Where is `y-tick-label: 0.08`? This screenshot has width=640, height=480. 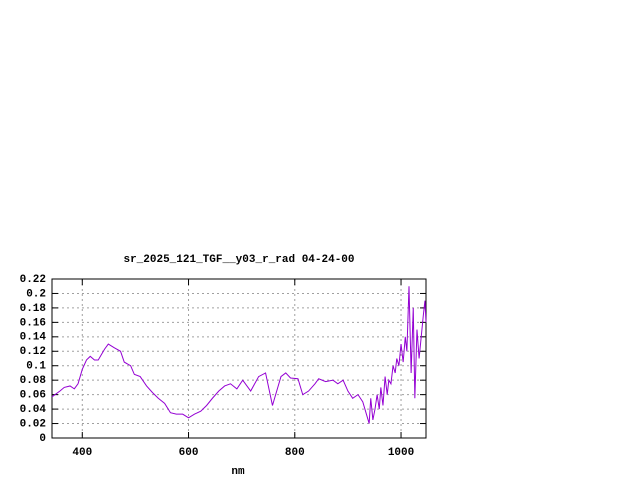
y-tick-label: 0.08 is located at coordinates (33, 381).